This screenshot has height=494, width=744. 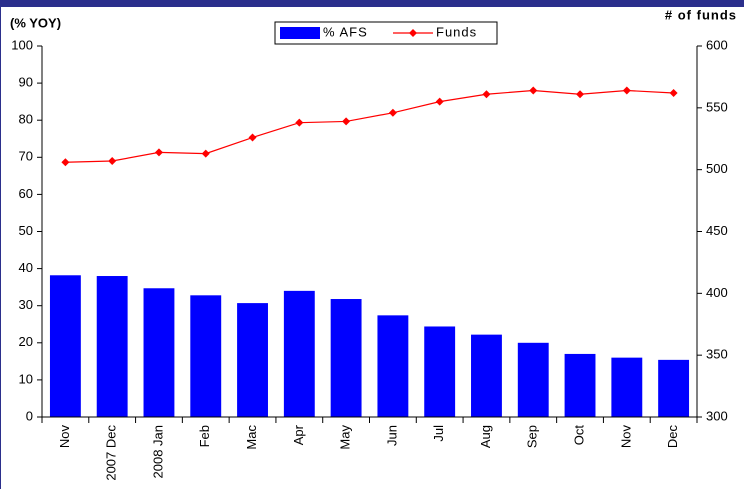 I want to click on y-tick-label: 40, so click(x=26, y=267).